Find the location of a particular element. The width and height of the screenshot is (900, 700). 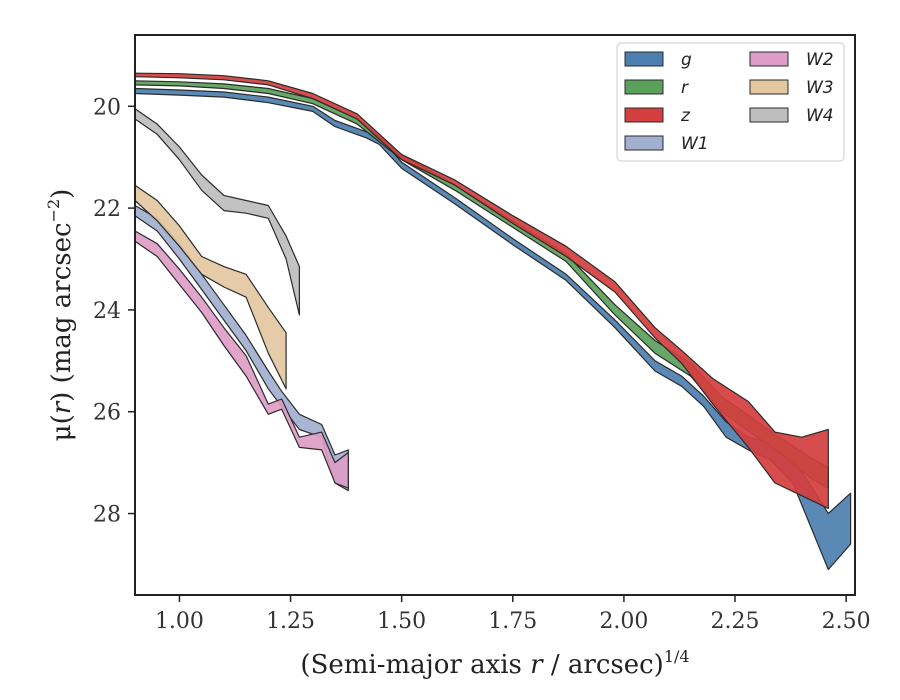

band-w3 is located at coordinates (210, 287).